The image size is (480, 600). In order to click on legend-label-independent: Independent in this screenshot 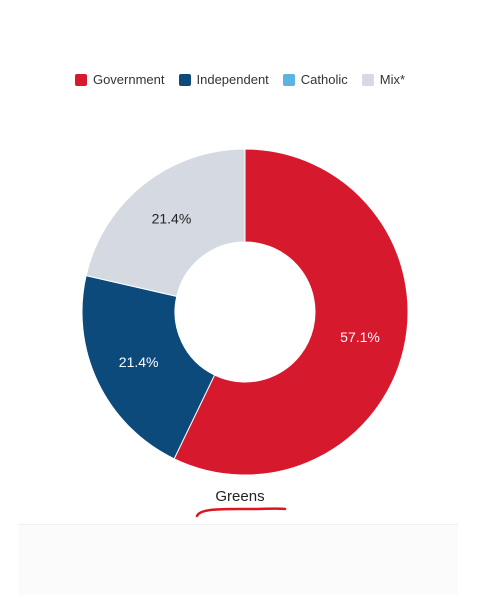, I will do `click(232, 79)`.